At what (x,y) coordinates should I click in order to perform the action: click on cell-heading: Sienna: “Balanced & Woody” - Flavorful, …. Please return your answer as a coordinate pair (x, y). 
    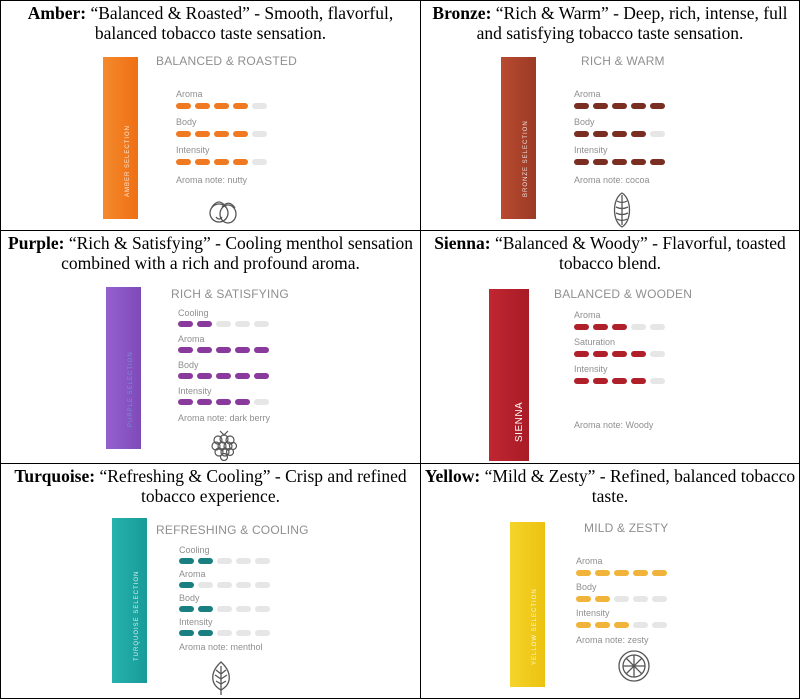
    Looking at the image, I should click on (610, 253).